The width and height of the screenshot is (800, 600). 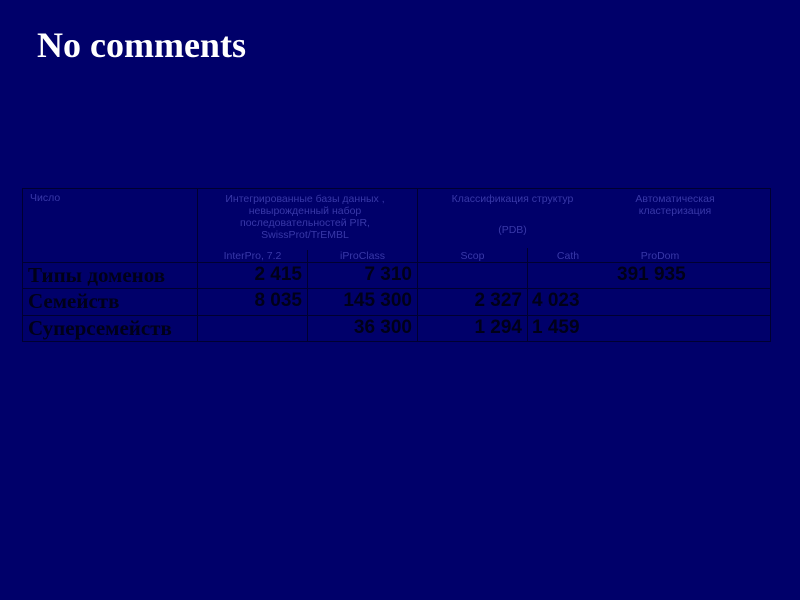 I want to click on header-structure: Классификация структур, so click(x=512, y=199).